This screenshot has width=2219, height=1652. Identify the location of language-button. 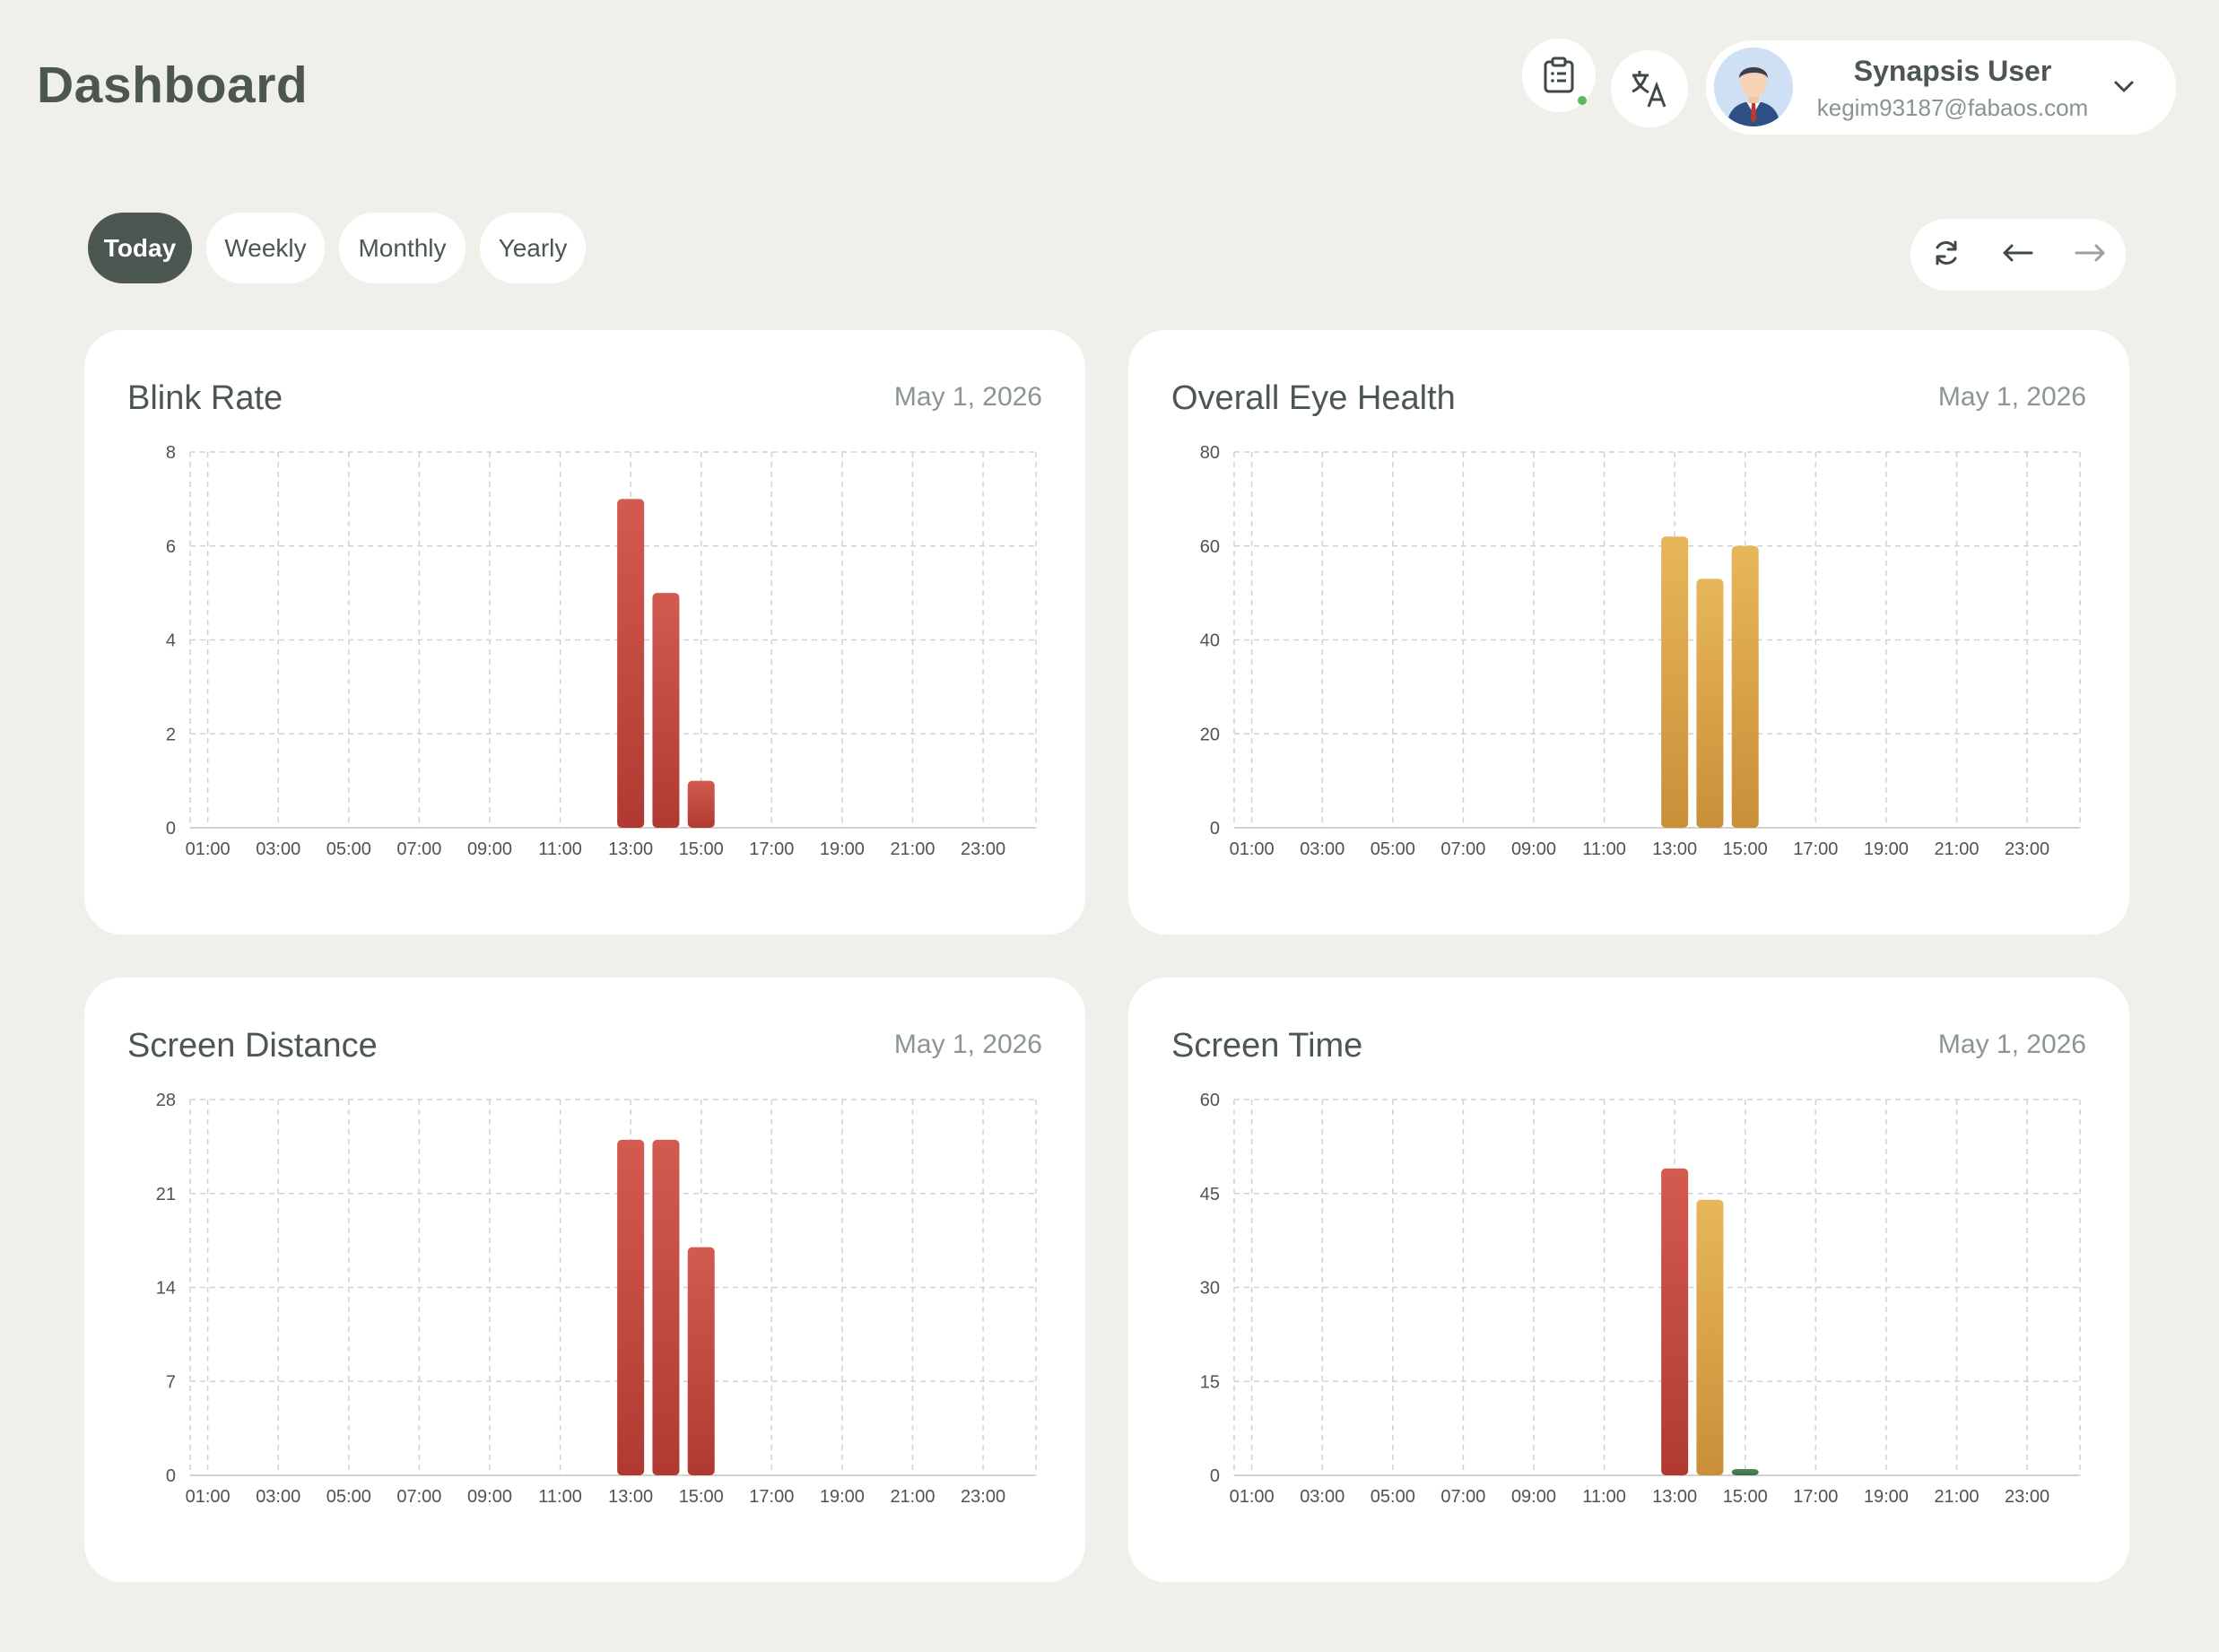
(1649, 88).